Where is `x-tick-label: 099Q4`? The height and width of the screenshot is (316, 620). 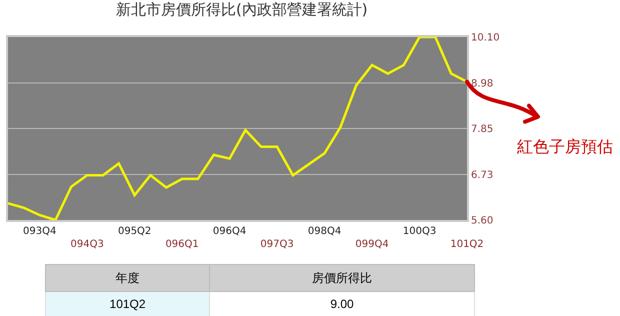 x-tick-label: 099Q4 is located at coordinates (372, 244).